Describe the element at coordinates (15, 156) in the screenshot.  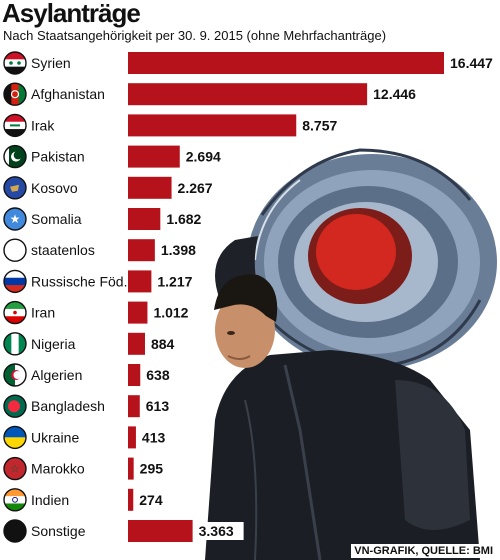
I see `pakistan-flag-icon` at that location.